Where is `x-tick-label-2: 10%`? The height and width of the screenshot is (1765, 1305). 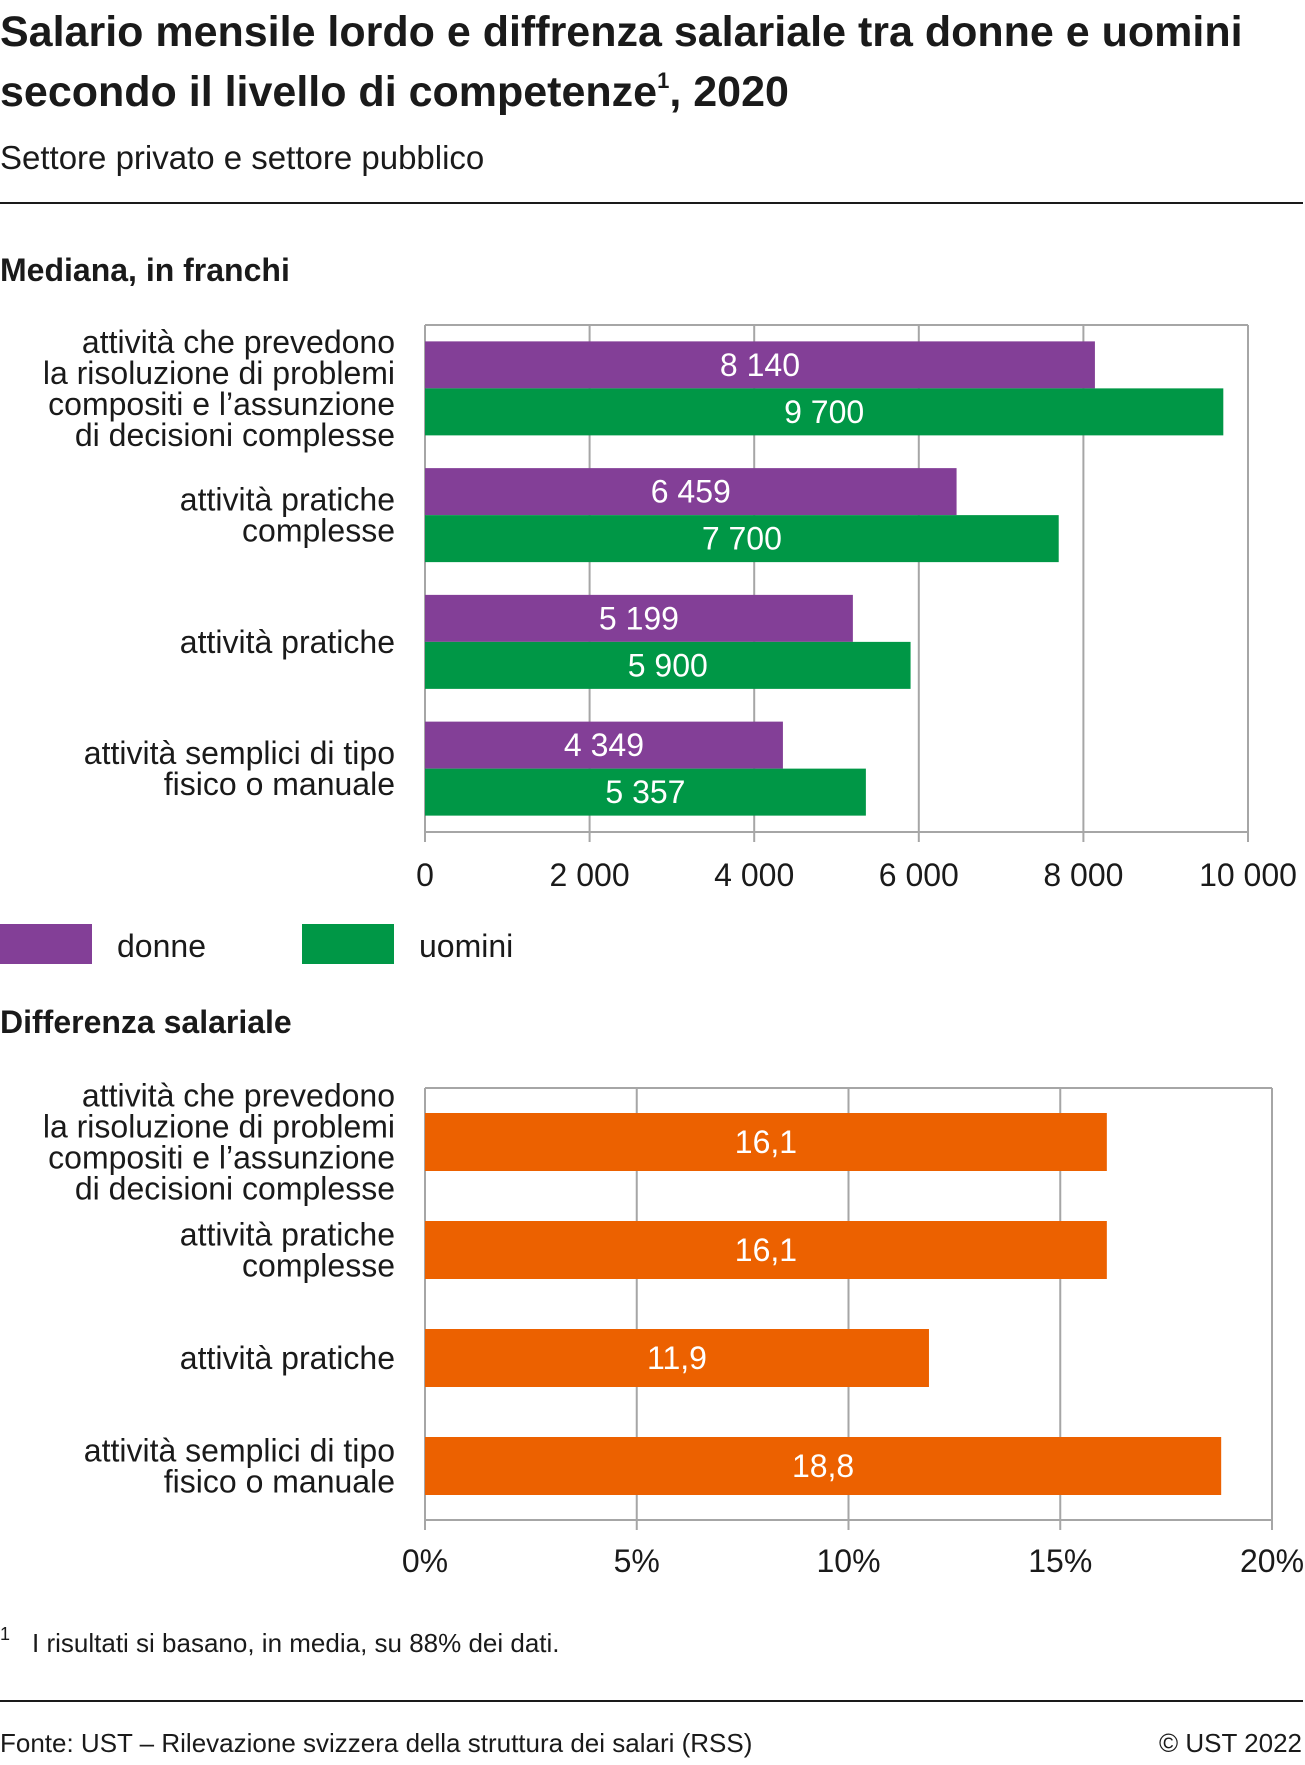
x-tick-label-2: 10% is located at coordinates (848, 1561).